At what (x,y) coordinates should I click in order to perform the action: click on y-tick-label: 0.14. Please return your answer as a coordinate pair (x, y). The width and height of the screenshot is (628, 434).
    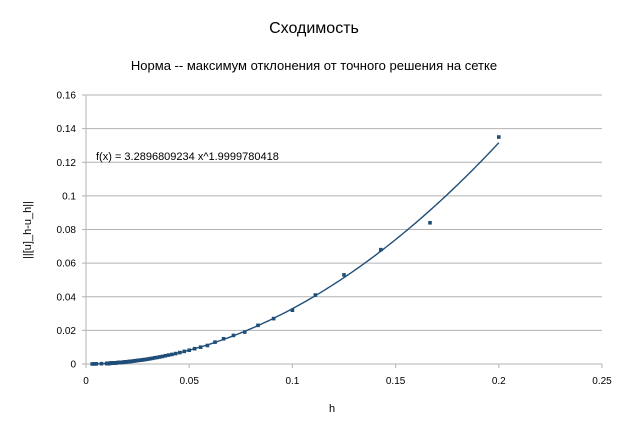
    Looking at the image, I should click on (67, 129).